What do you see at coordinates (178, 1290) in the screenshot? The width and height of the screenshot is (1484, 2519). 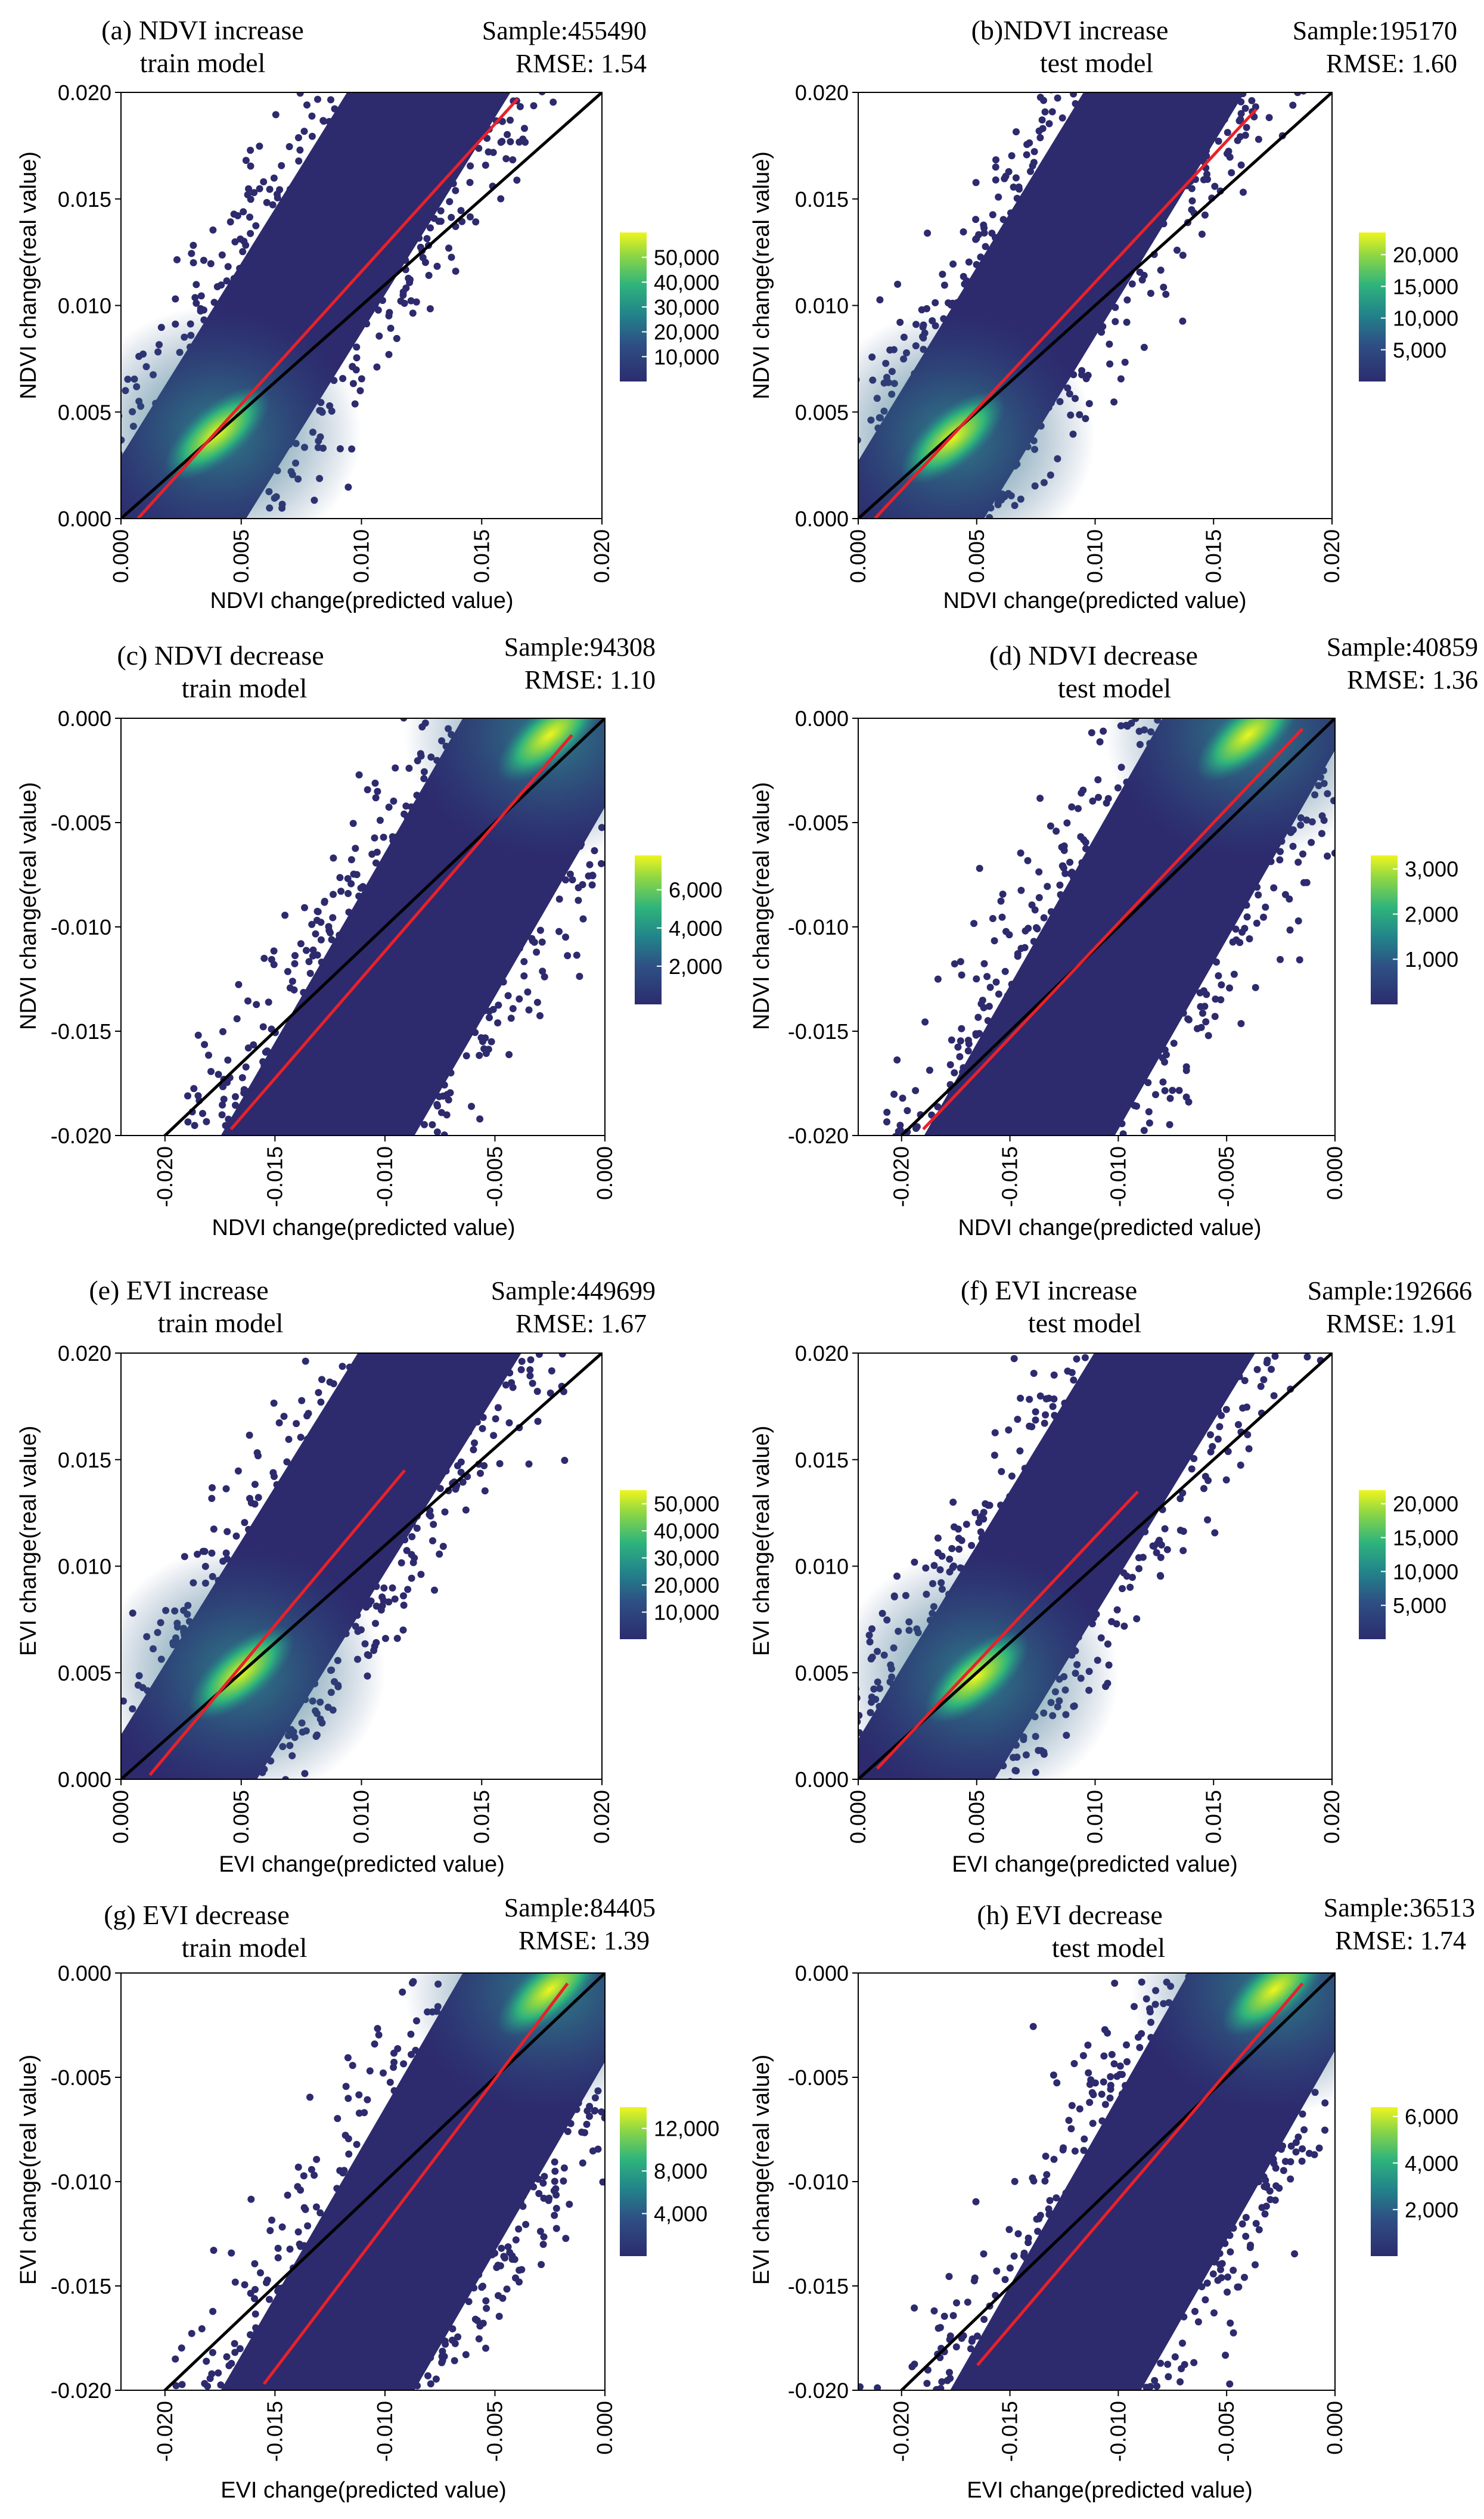 I see `panel-title-line1: (e) EVI increase` at bounding box center [178, 1290].